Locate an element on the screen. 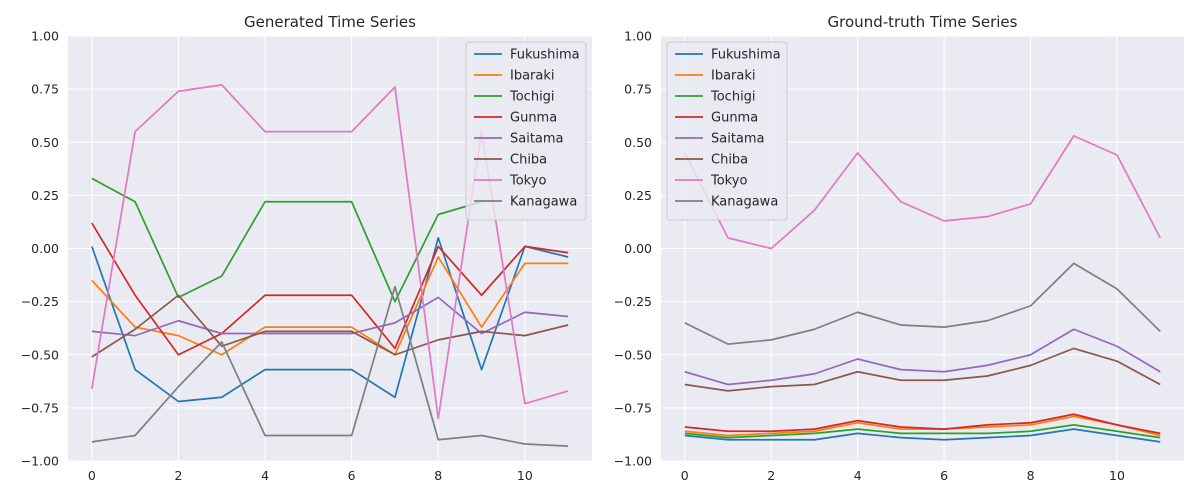  series-line-tokyo is located at coordinates (922, 192).